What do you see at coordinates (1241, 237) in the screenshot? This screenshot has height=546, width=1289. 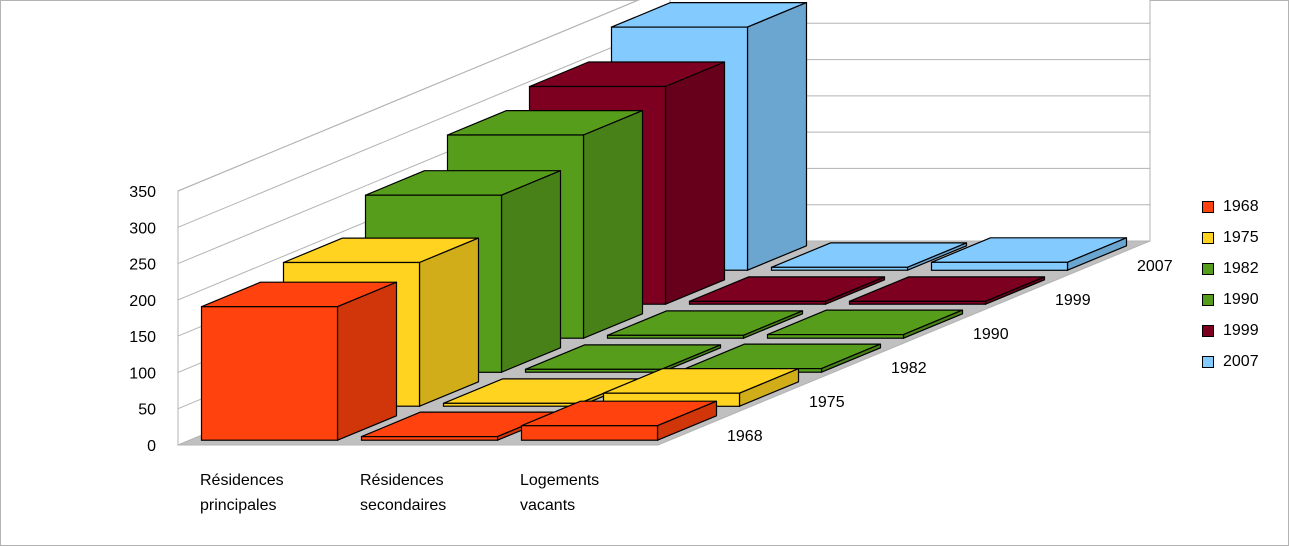 I see `legend-label: 1975` at bounding box center [1241, 237].